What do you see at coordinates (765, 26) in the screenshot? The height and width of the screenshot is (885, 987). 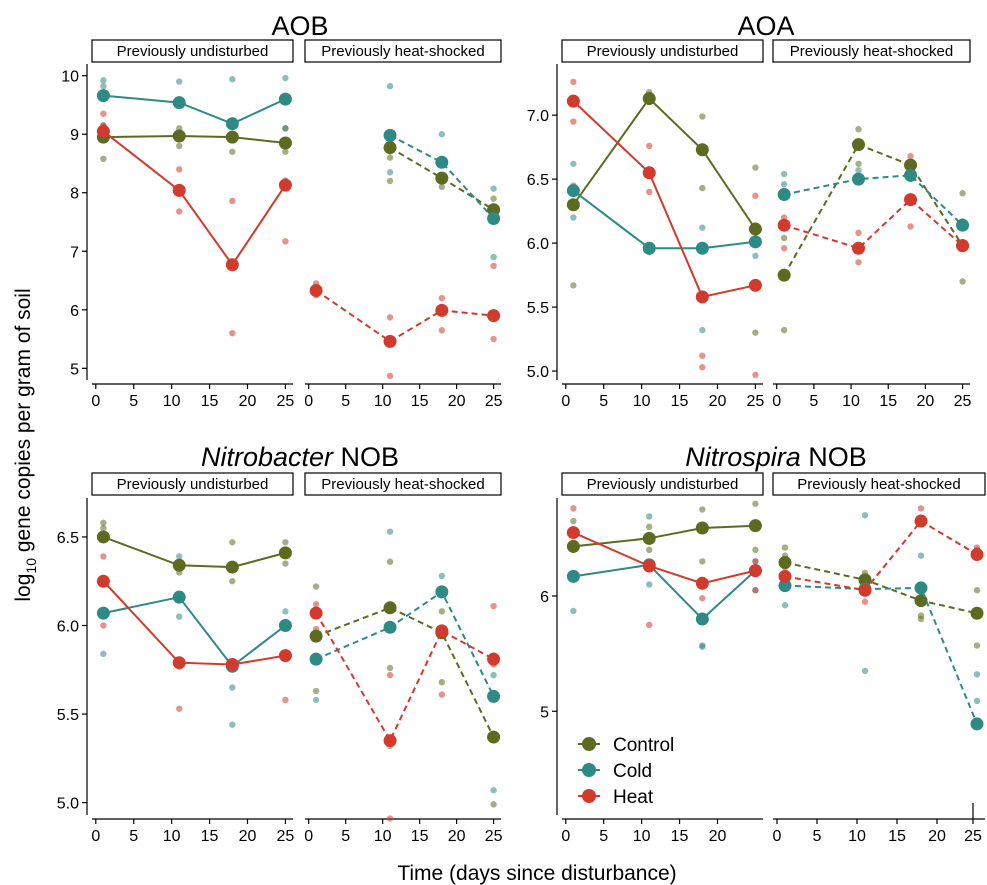 I see `panel-title: AOA` at bounding box center [765, 26].